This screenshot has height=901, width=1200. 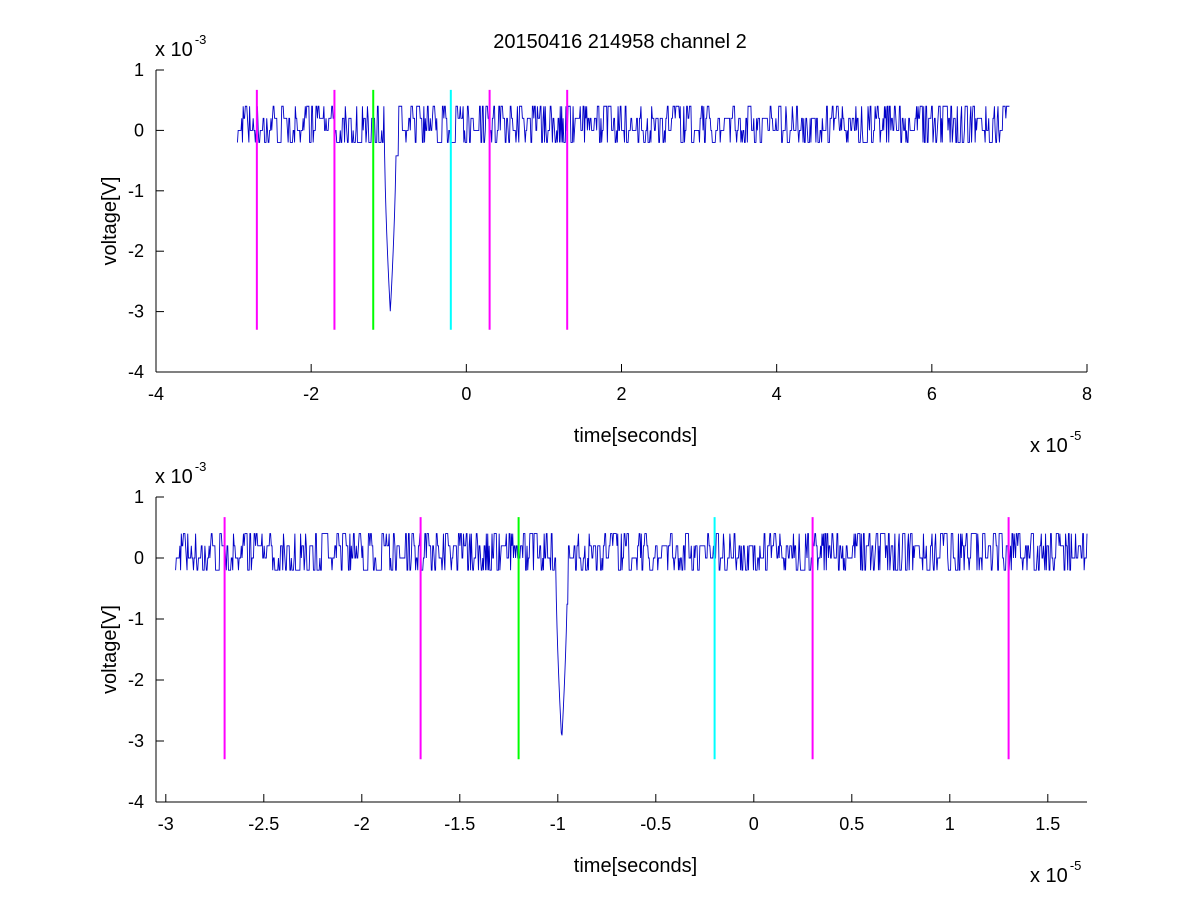 What do you see at coordinates (558, 824) in the screenshot?
I see `x-tick-label: -1` at bounding box center [558, 824].